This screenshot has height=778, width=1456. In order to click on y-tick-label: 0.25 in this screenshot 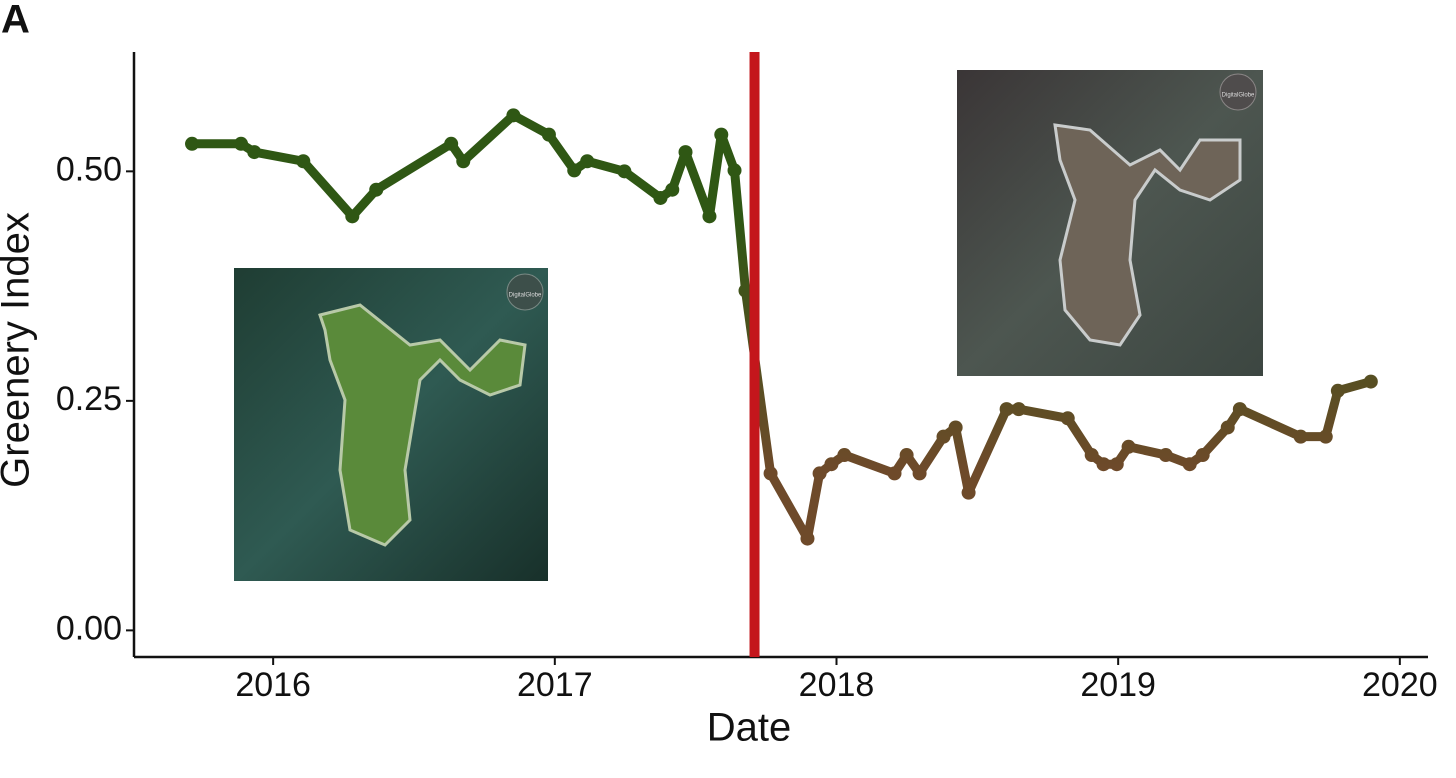, I will do `click(89, 399)`.